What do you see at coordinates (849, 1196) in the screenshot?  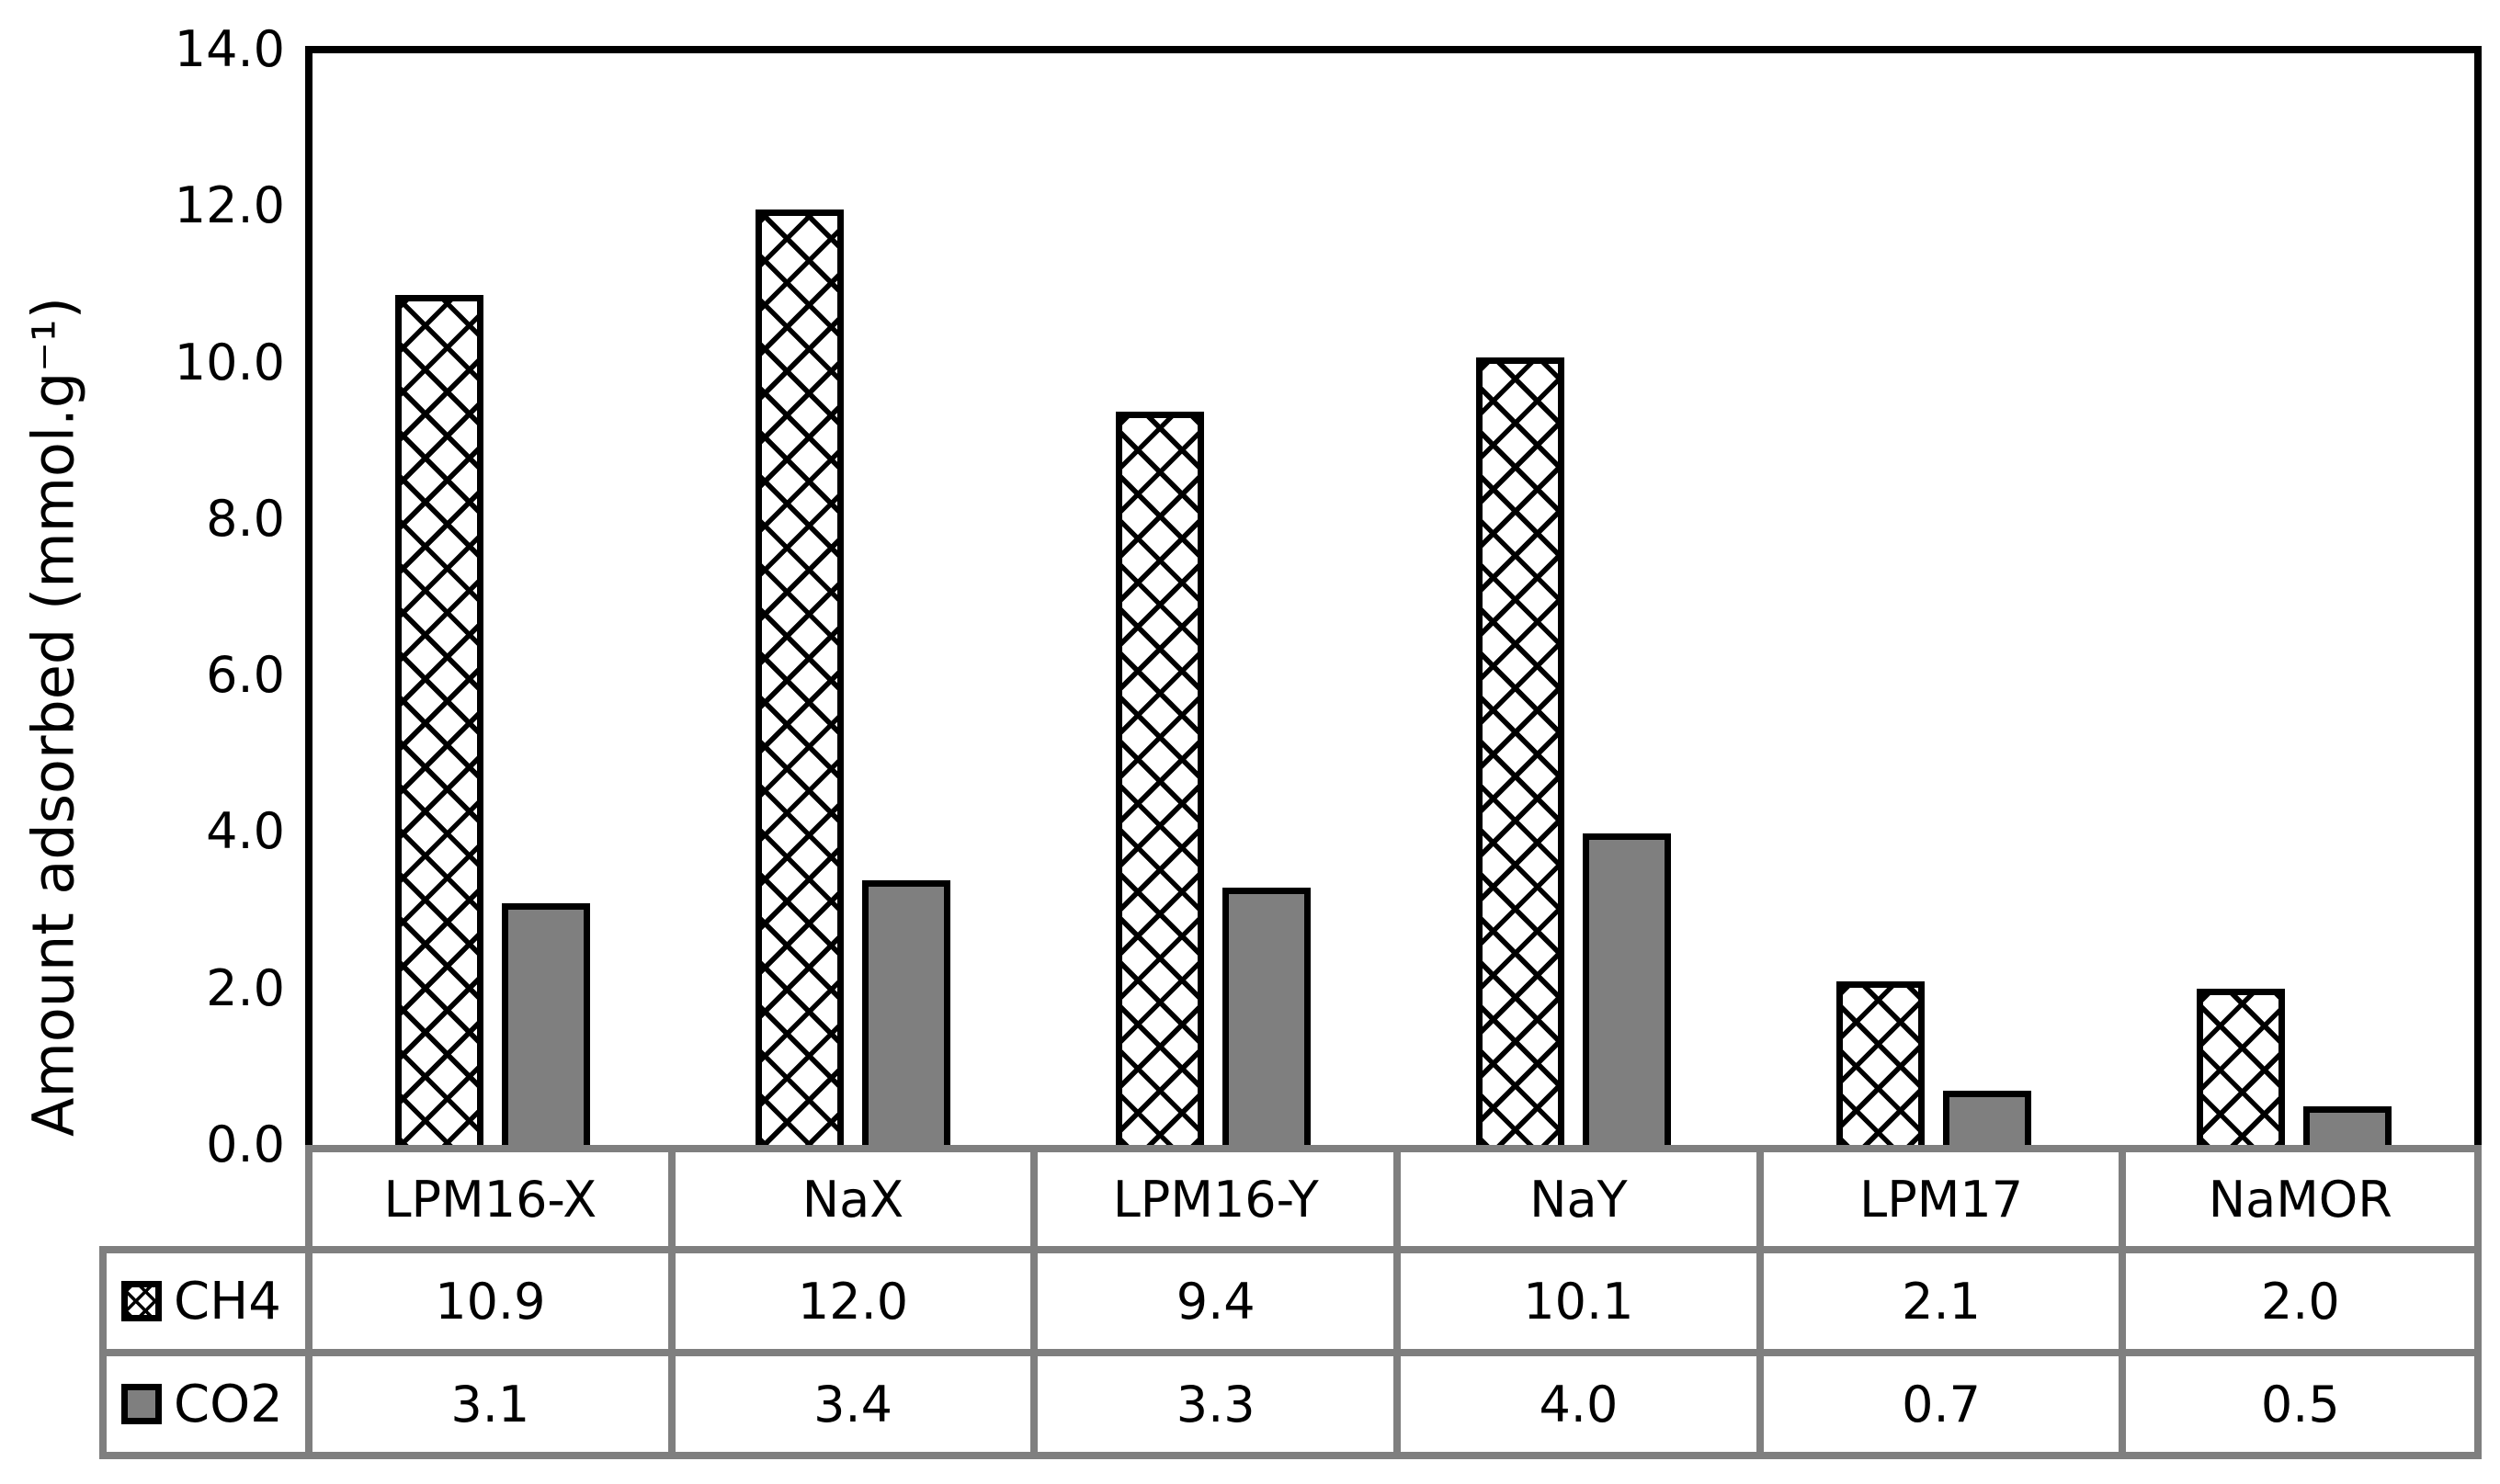 I see `category-header-nax: NaX` at bounding box center [849, 1196].